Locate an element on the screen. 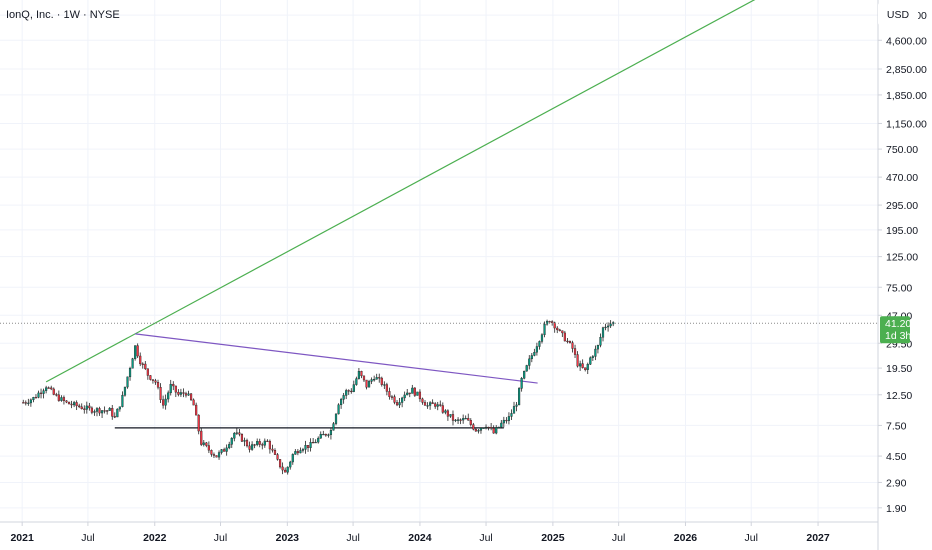 The image size is (932, 550). price-tick-label: 19.50 is located at coordinates (899, 369).